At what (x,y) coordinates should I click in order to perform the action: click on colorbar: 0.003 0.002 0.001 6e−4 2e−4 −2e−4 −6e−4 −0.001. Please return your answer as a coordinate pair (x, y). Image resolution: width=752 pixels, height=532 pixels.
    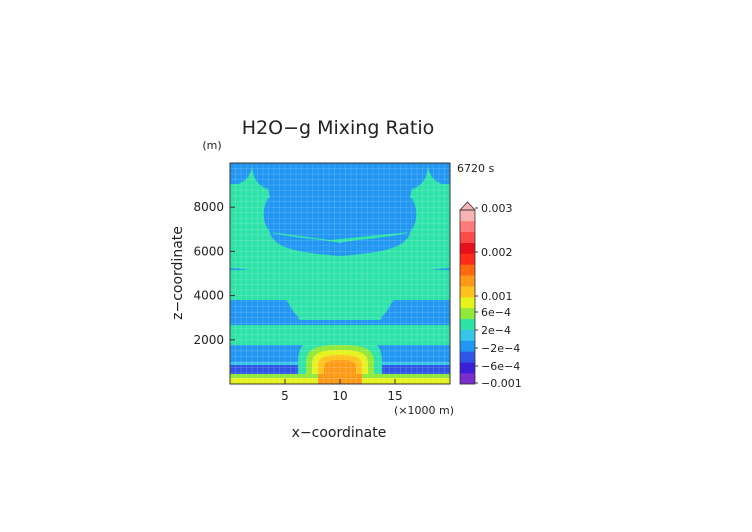
    Looking at the image, I should click on (490, 295).